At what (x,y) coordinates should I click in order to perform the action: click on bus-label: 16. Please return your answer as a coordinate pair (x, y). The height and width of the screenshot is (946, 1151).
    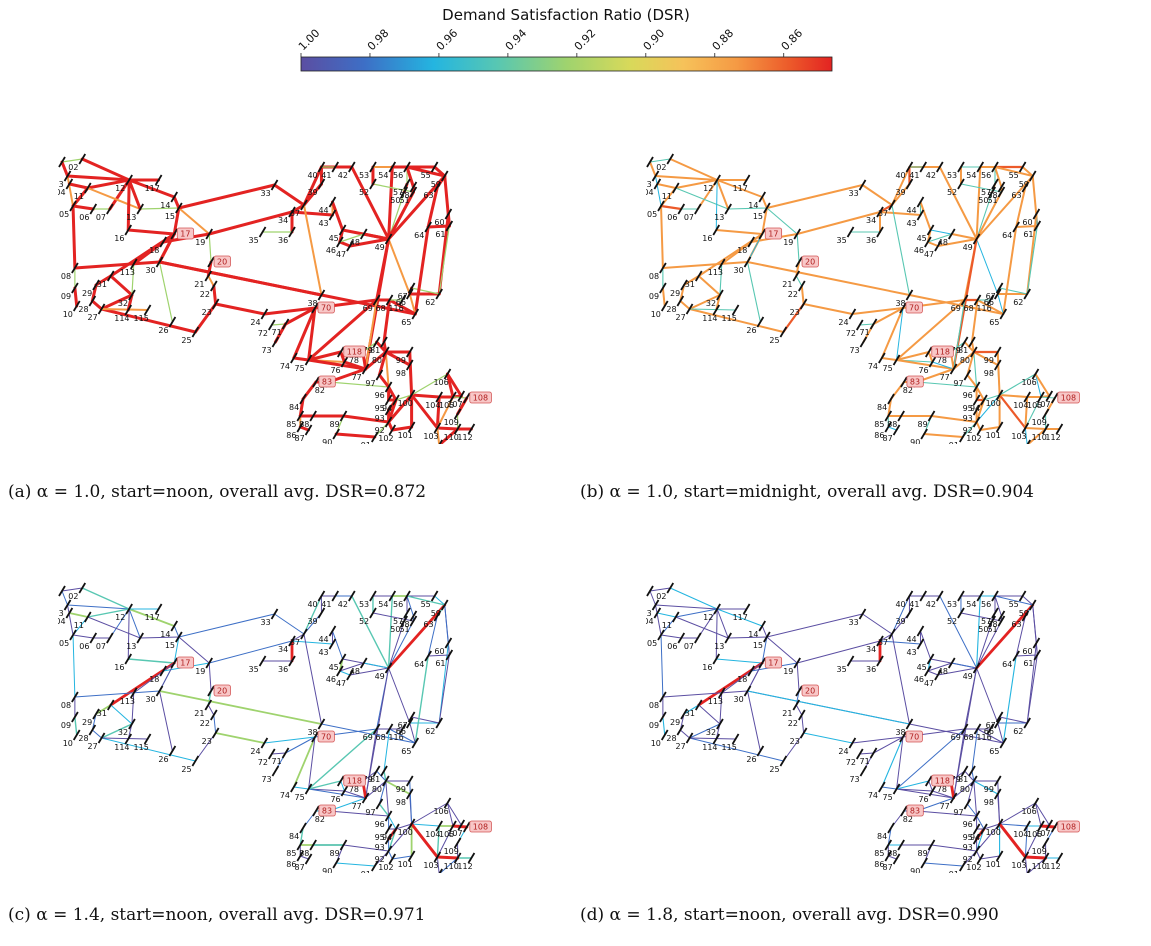
    Looking at the image, I should click on (119, 238).